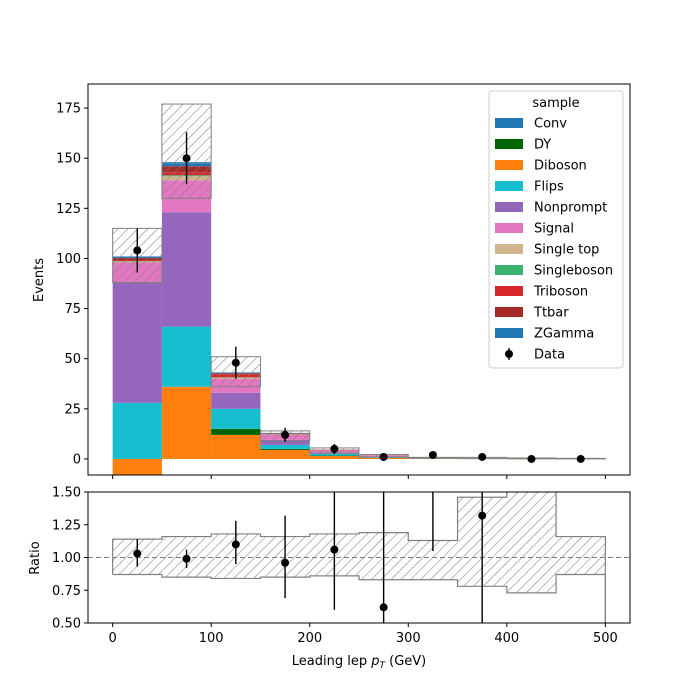  Describe the element at coordinates (523, 145) in the screenshot. I see `legend-item: DY` at that location.